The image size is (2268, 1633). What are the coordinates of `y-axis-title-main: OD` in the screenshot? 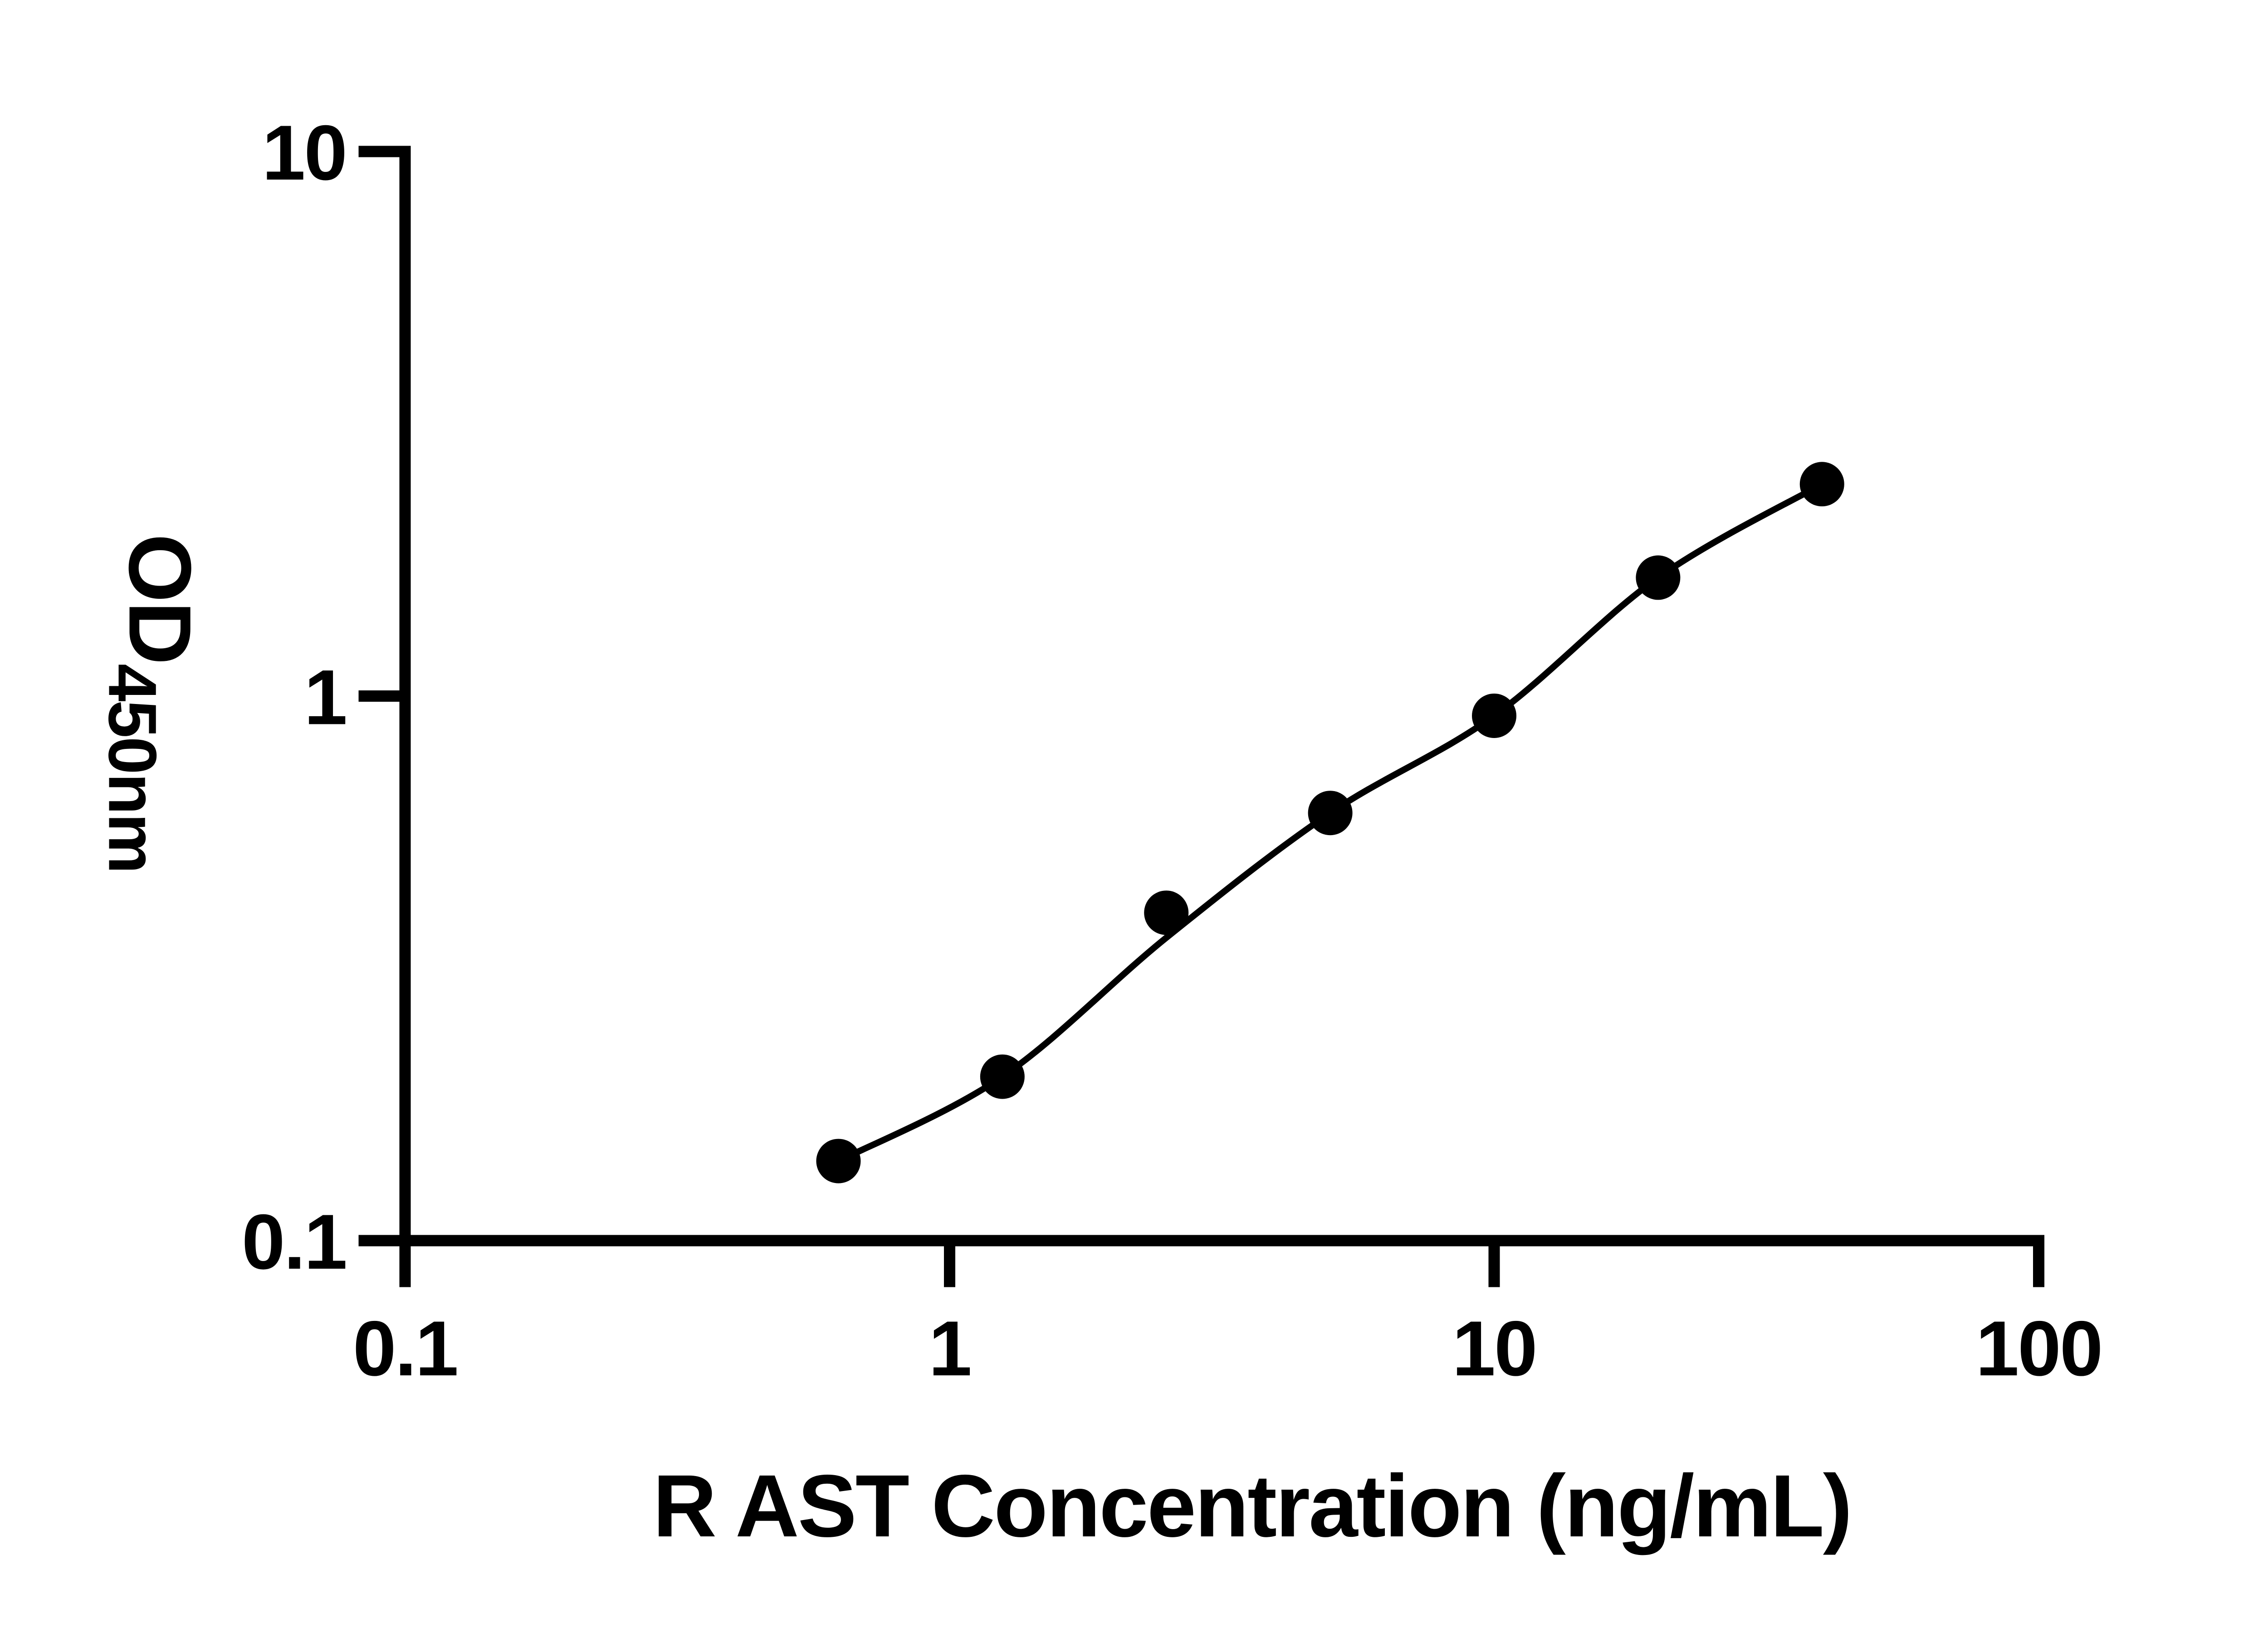 It's located at (160, 598).